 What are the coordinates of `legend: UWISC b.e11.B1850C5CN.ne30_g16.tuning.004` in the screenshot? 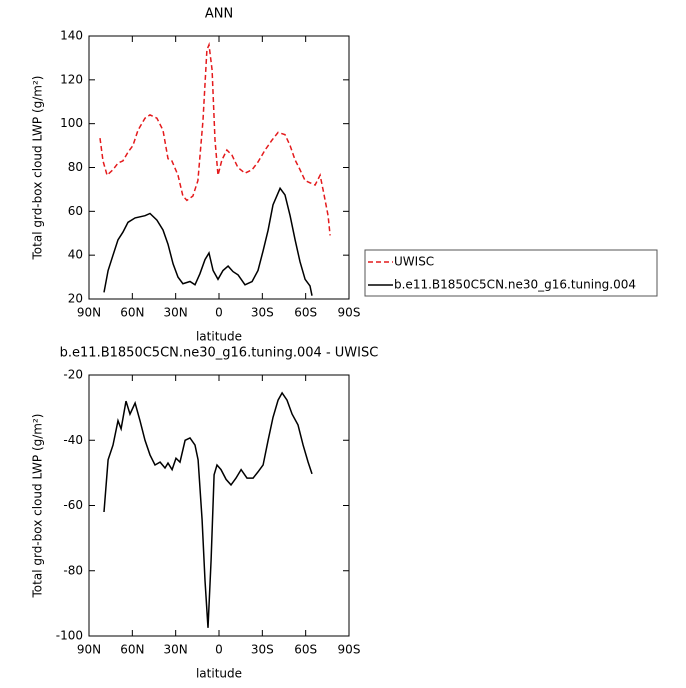 It's located at (511, 273).